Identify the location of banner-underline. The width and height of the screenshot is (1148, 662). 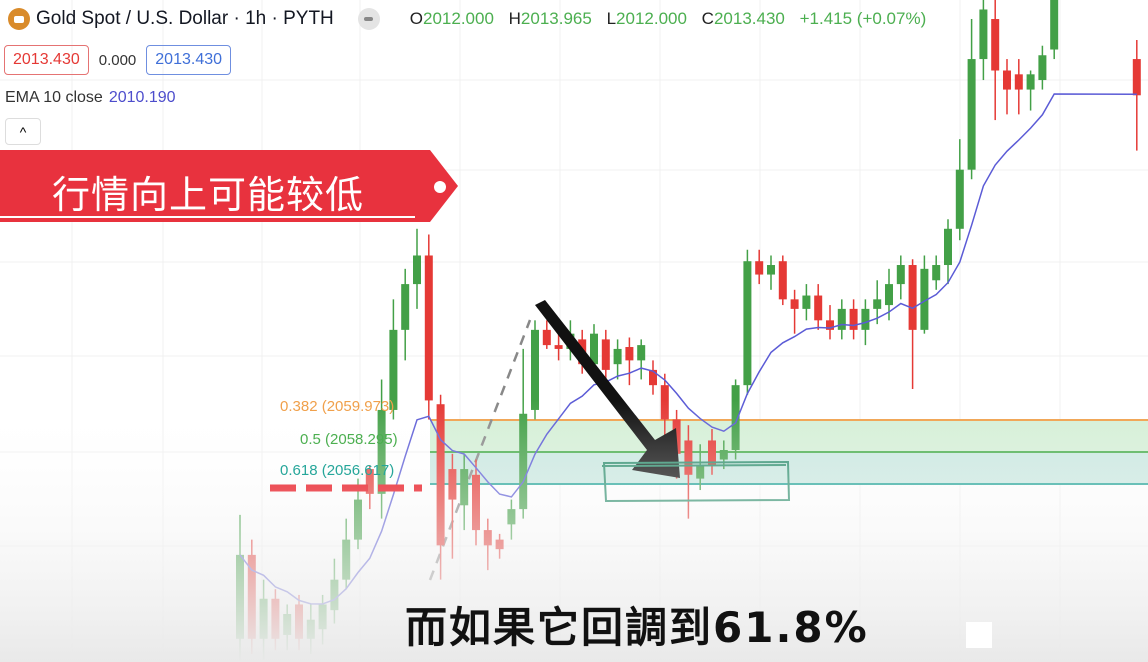
(207, 217).